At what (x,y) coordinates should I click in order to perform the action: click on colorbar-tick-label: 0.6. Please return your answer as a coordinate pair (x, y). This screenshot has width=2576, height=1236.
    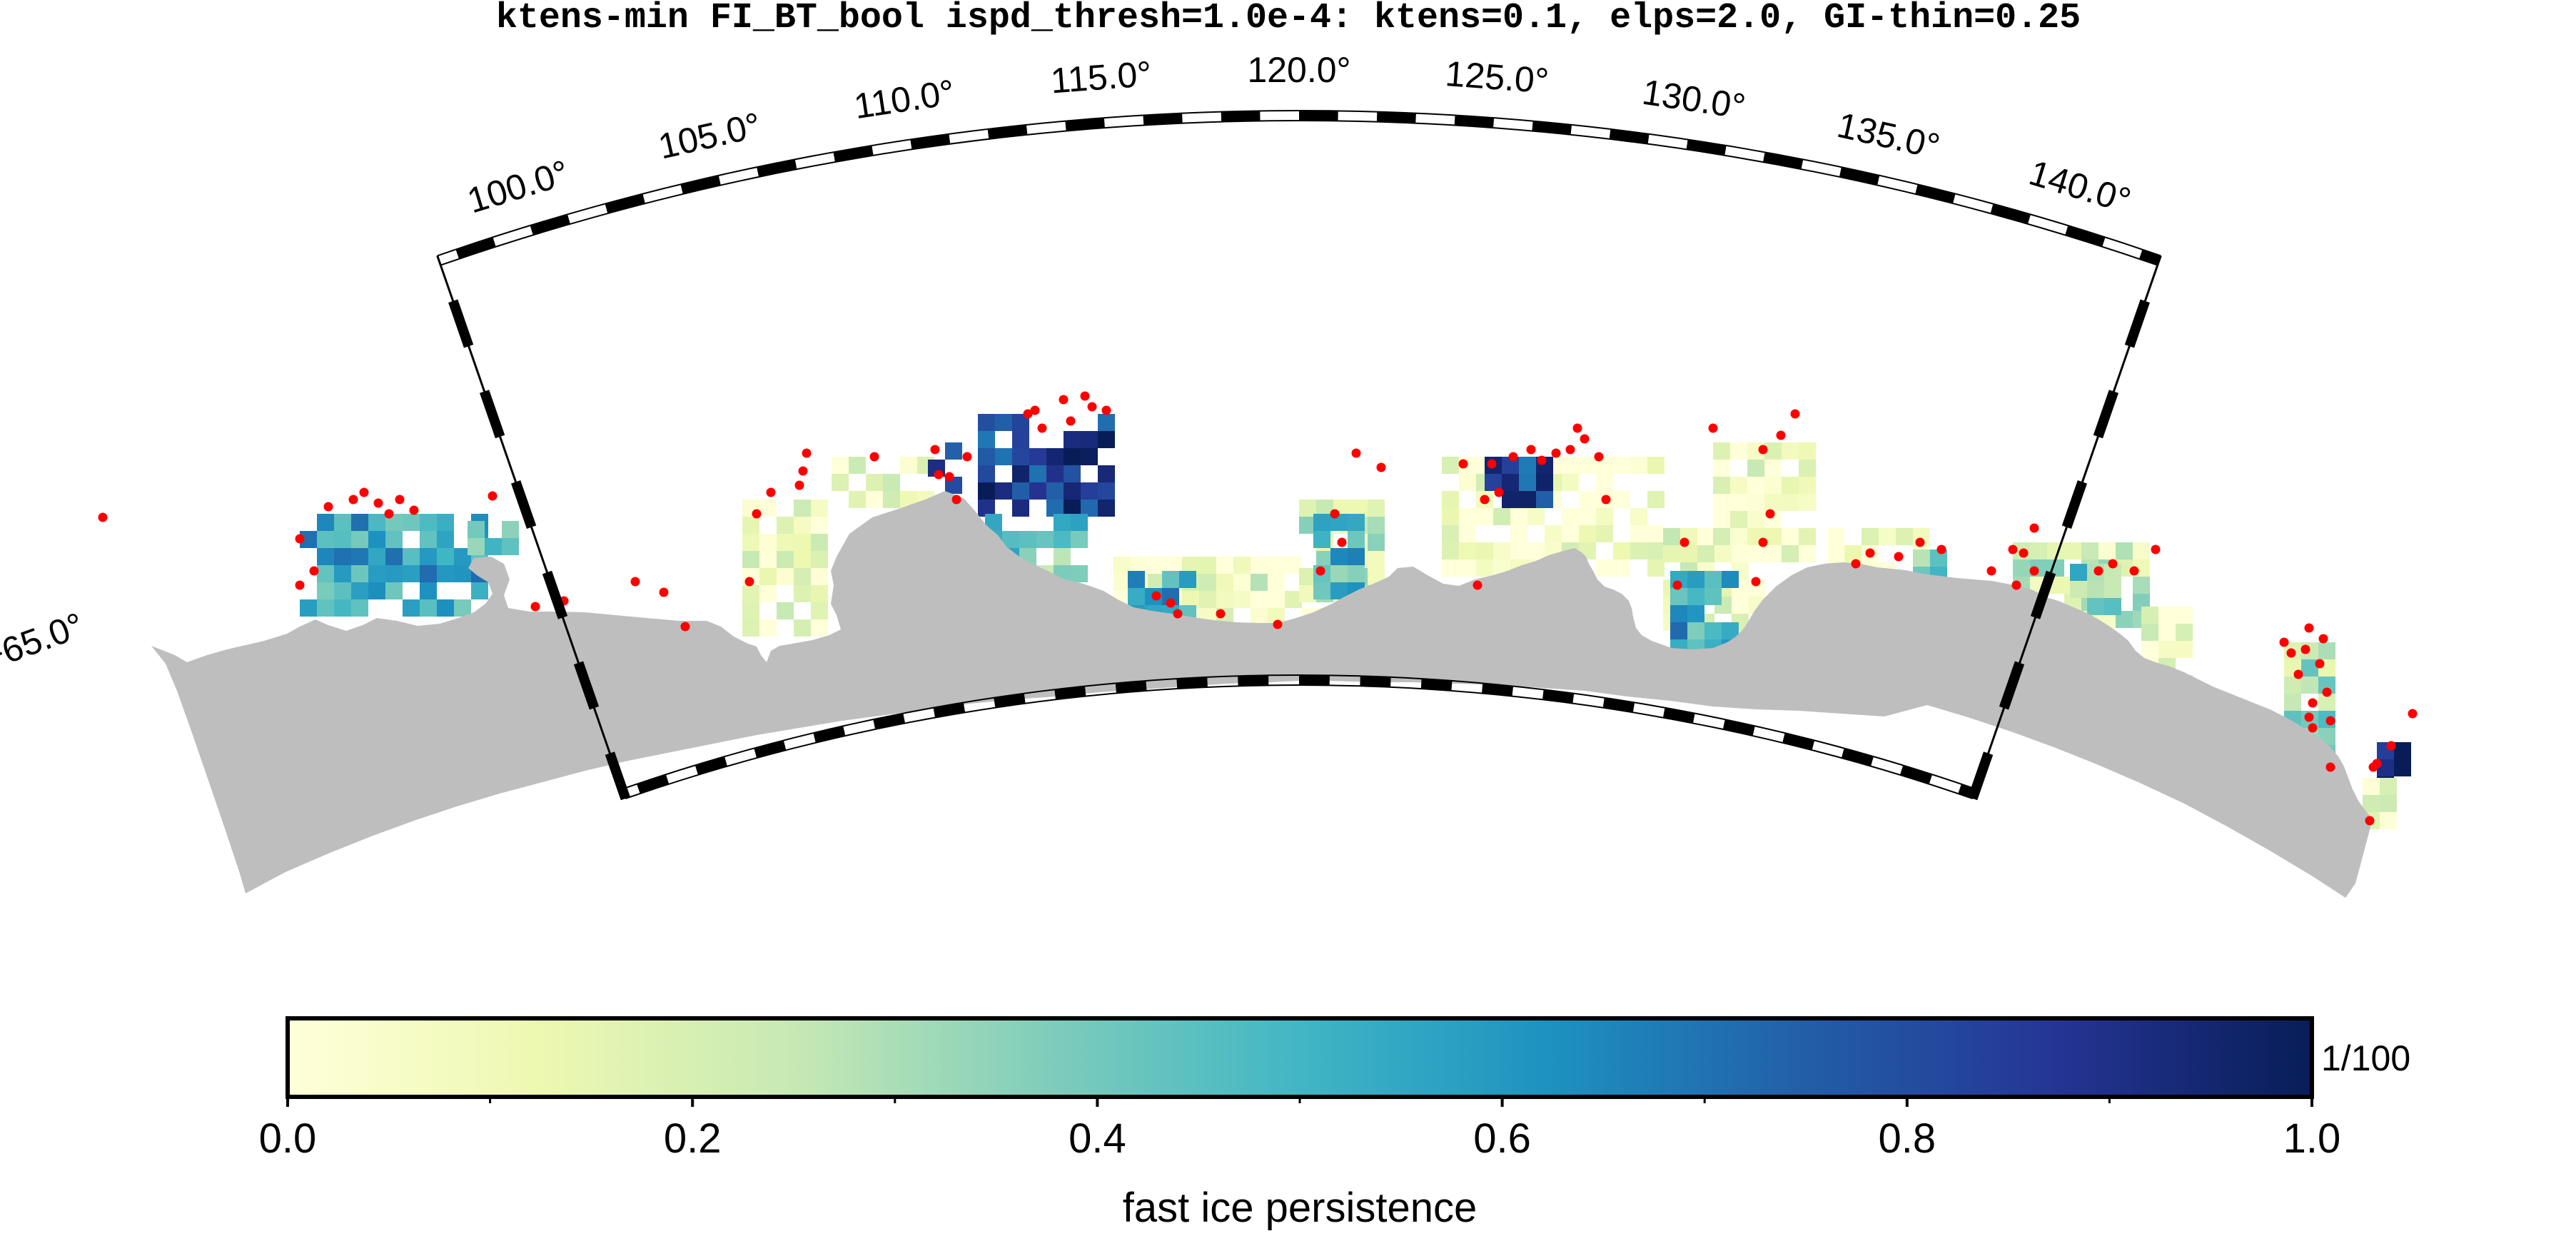
    Looking at the image, I should click on (1502, 1138).